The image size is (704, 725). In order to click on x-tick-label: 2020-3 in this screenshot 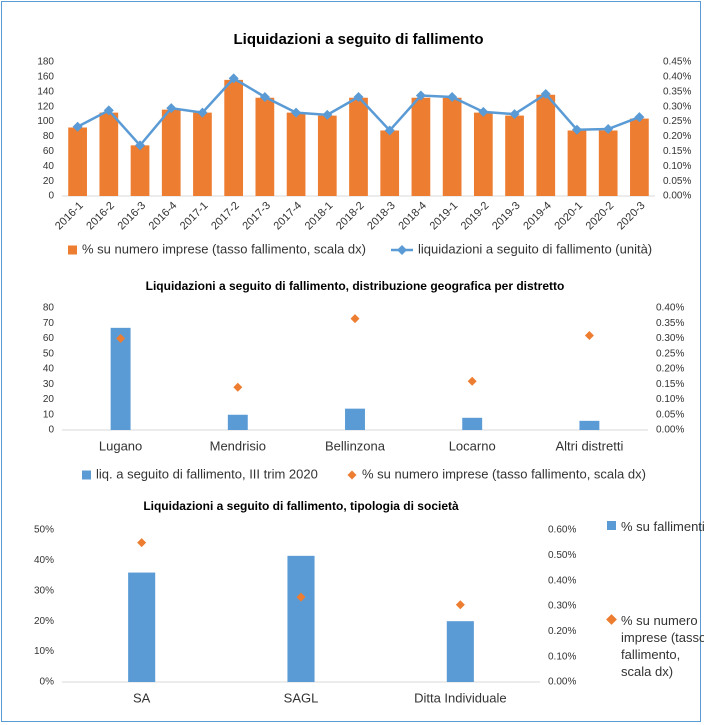, I will do `click(631, 216)`.